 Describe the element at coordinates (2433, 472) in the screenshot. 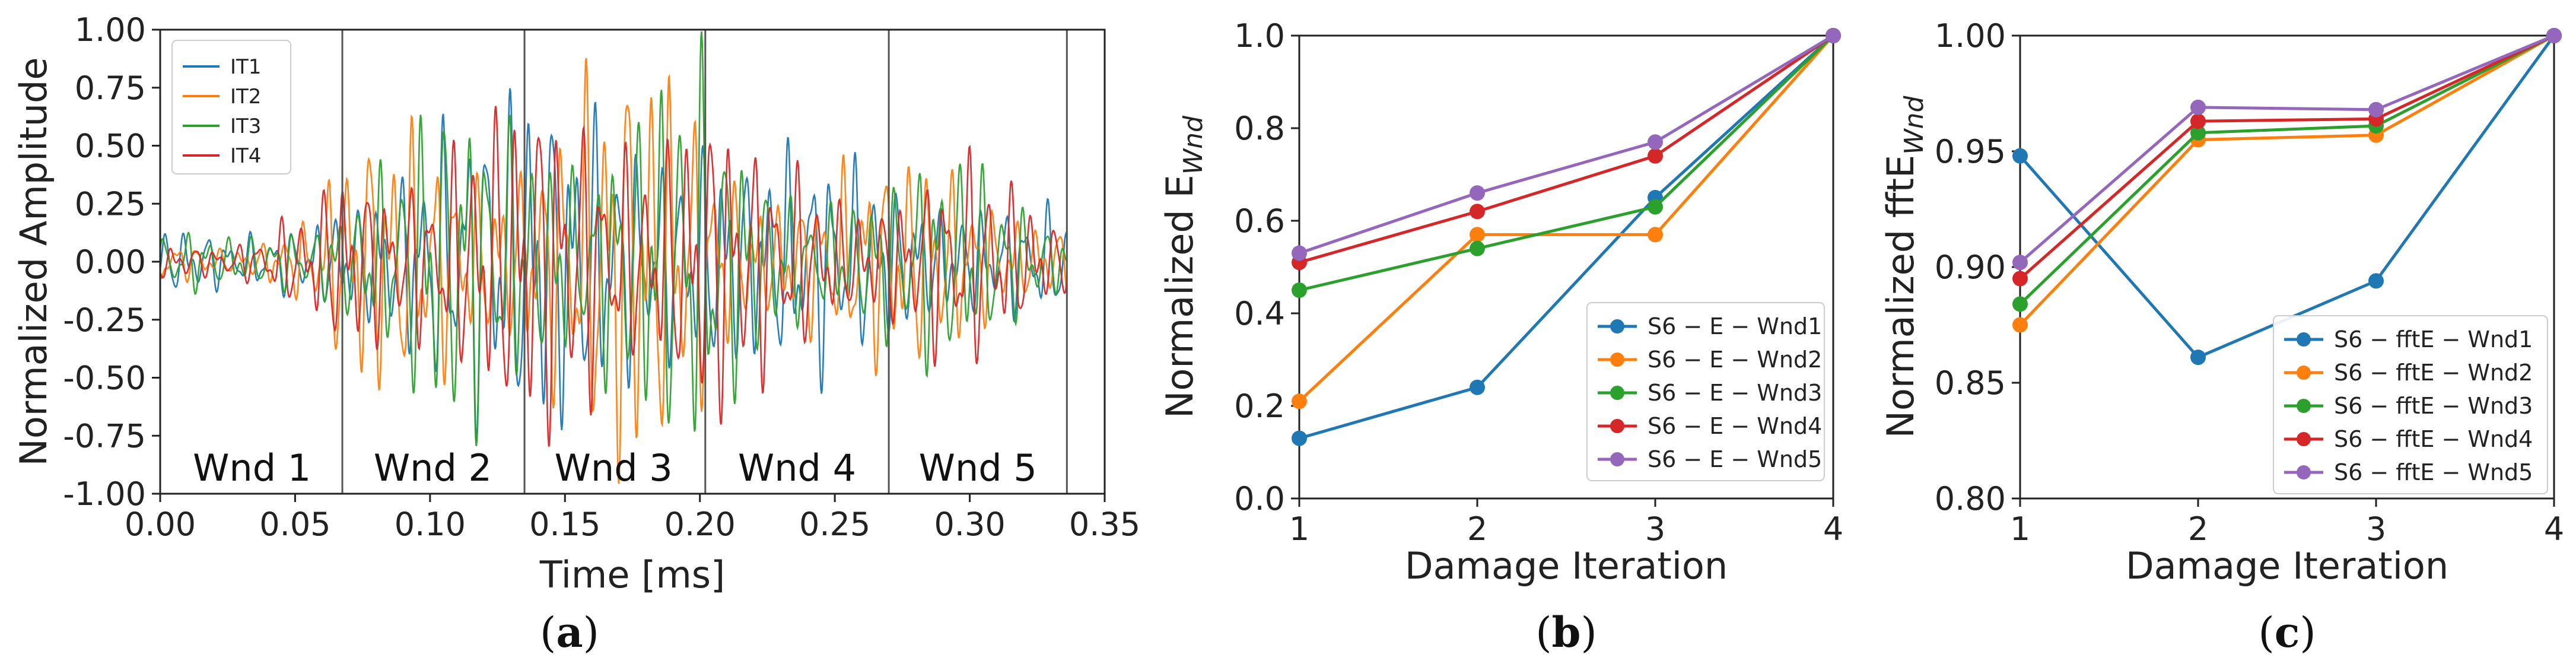

I see `legend-label: S6 − fftE − Wnd5` at that location.